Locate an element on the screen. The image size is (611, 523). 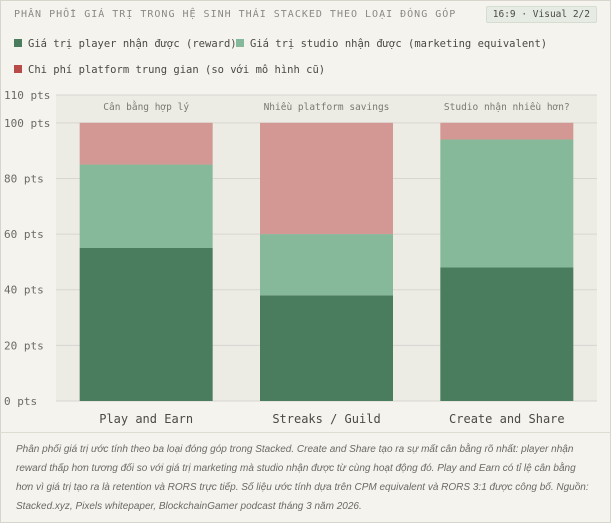
bar-annotation: Nhiều platform savings is located at coordinates (327, 107).